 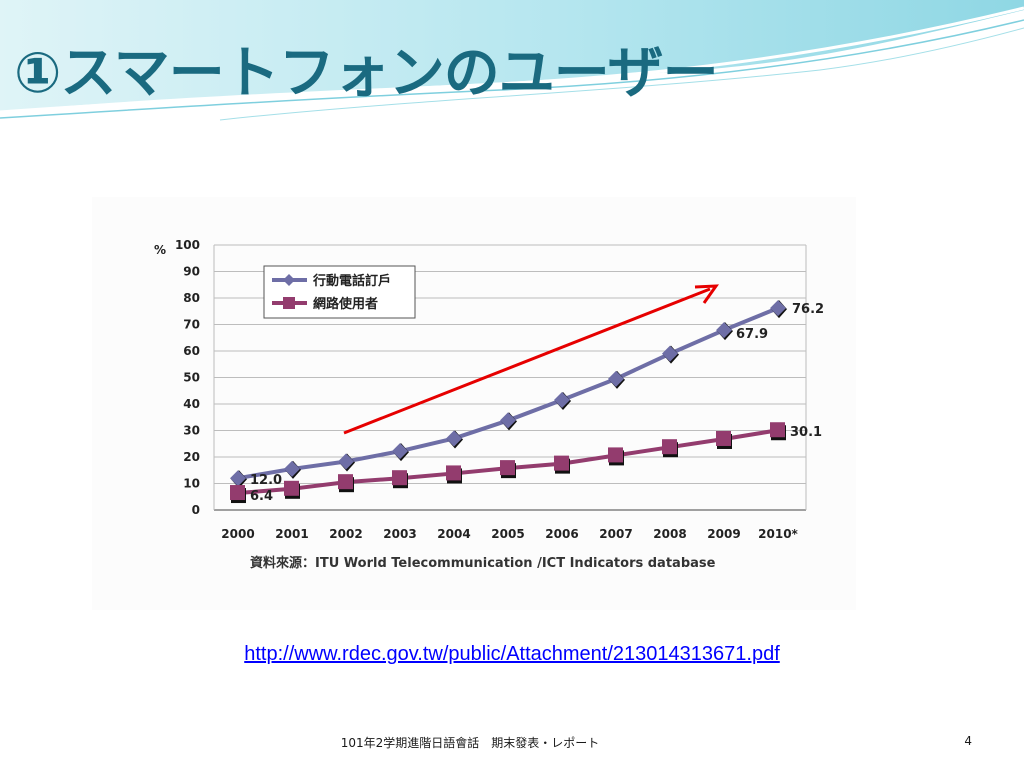 What do you see at coordinates (191, 431) in the screenshot?
I see `y-tick-label: 30` at bounding box center [191, 431].